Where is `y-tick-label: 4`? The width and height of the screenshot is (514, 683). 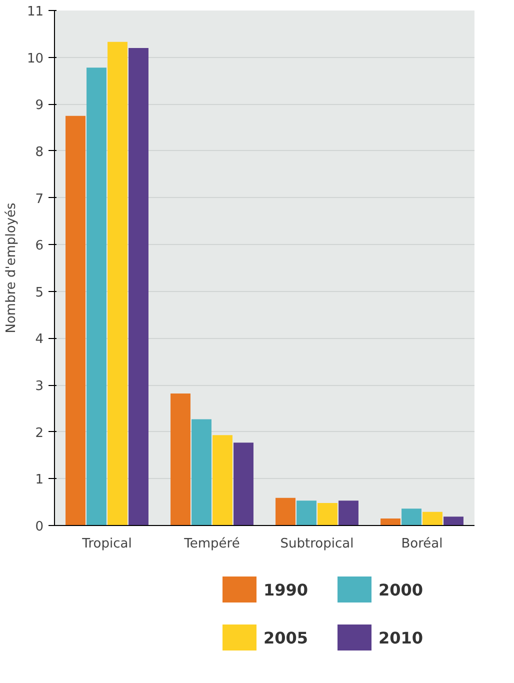 y-tick-label: 4 is located at coordinates (39, 340).